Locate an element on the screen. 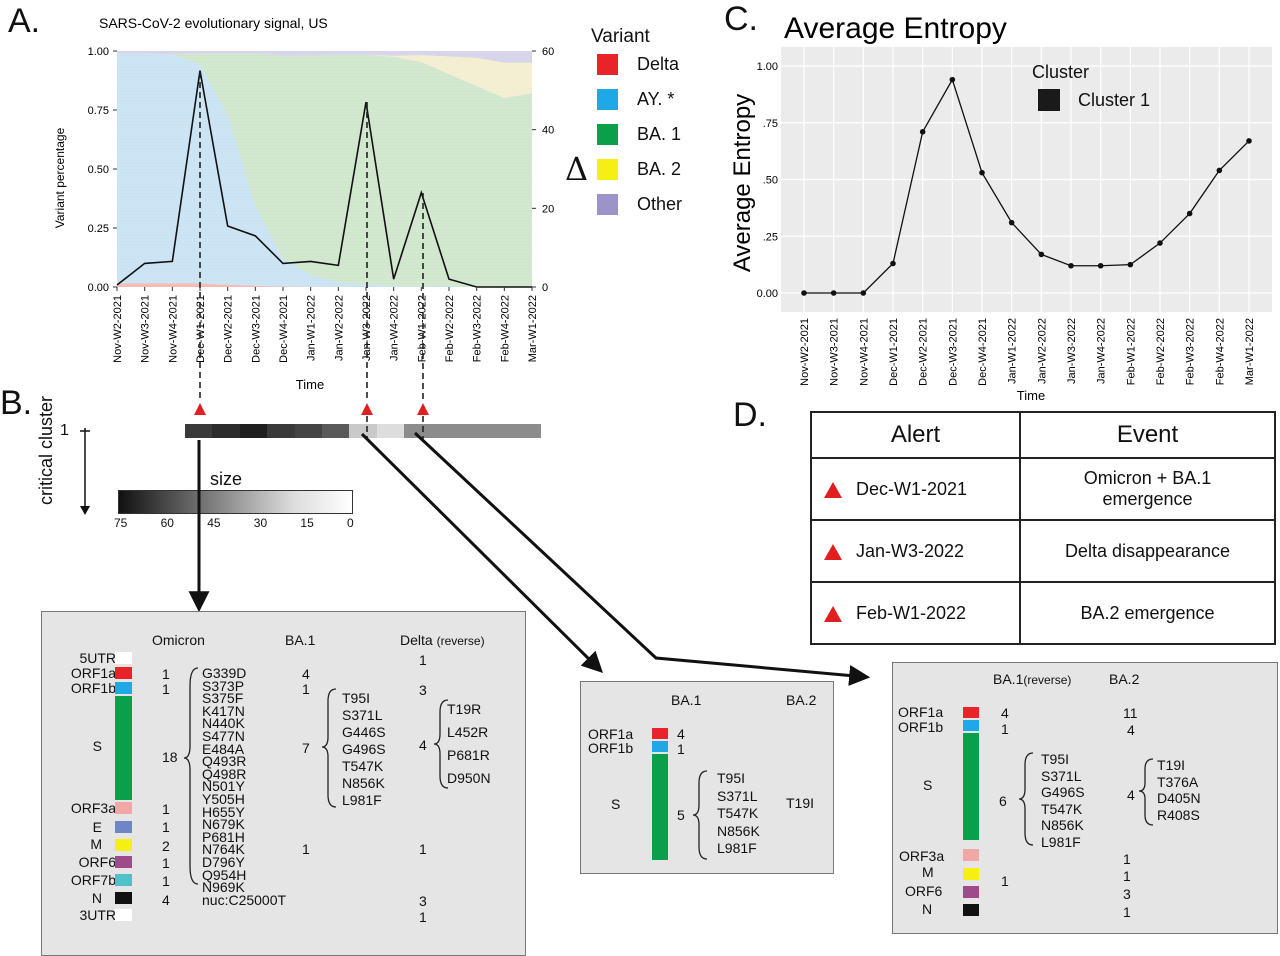  gene-label: N is located at coordinates (927, 909).